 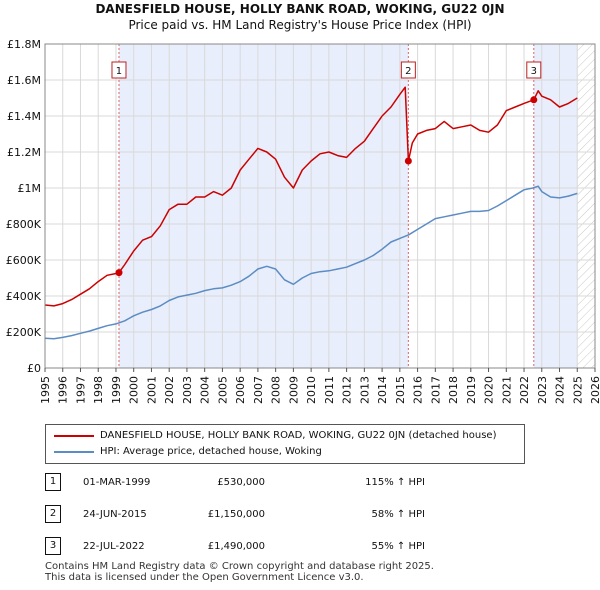 I want to click on transaction-date: 22-JUL-2022, so click(x=114, y=546).